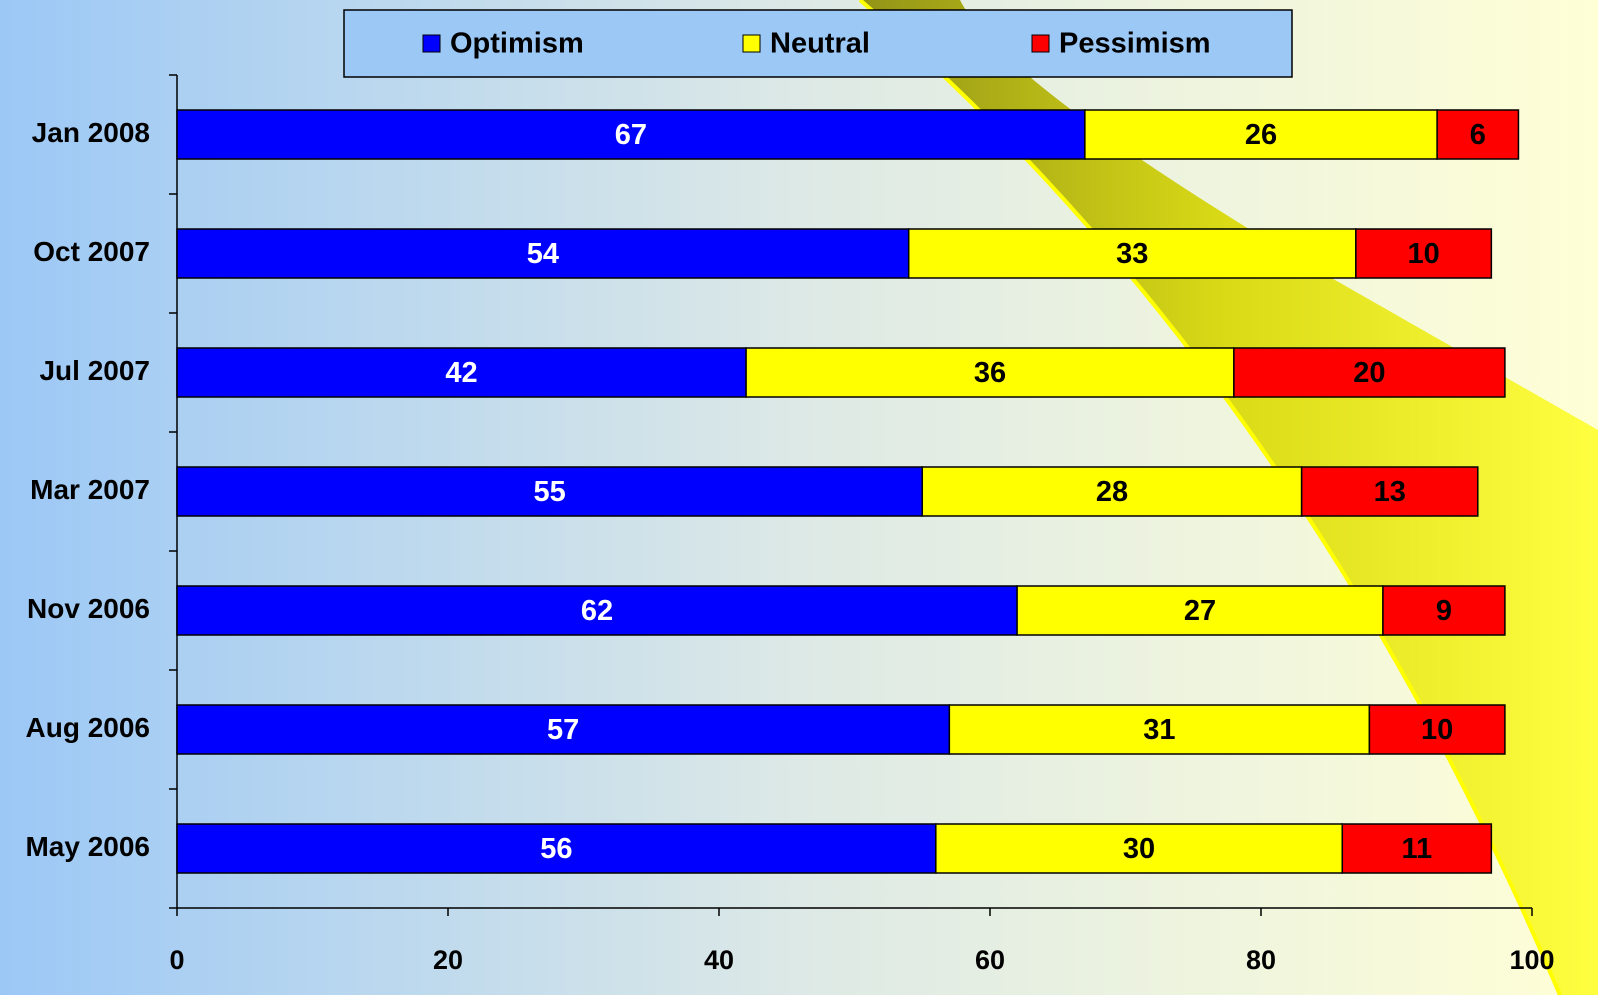  Describe the element at coordinates (1159, 730) in the screenshot. I see `data-label: 31` at that location.